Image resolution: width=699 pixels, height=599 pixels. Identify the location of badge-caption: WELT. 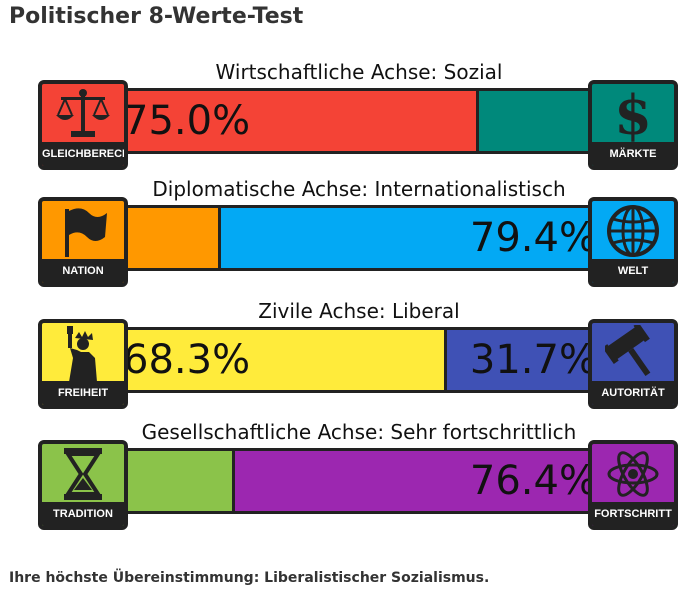
(633, 271).